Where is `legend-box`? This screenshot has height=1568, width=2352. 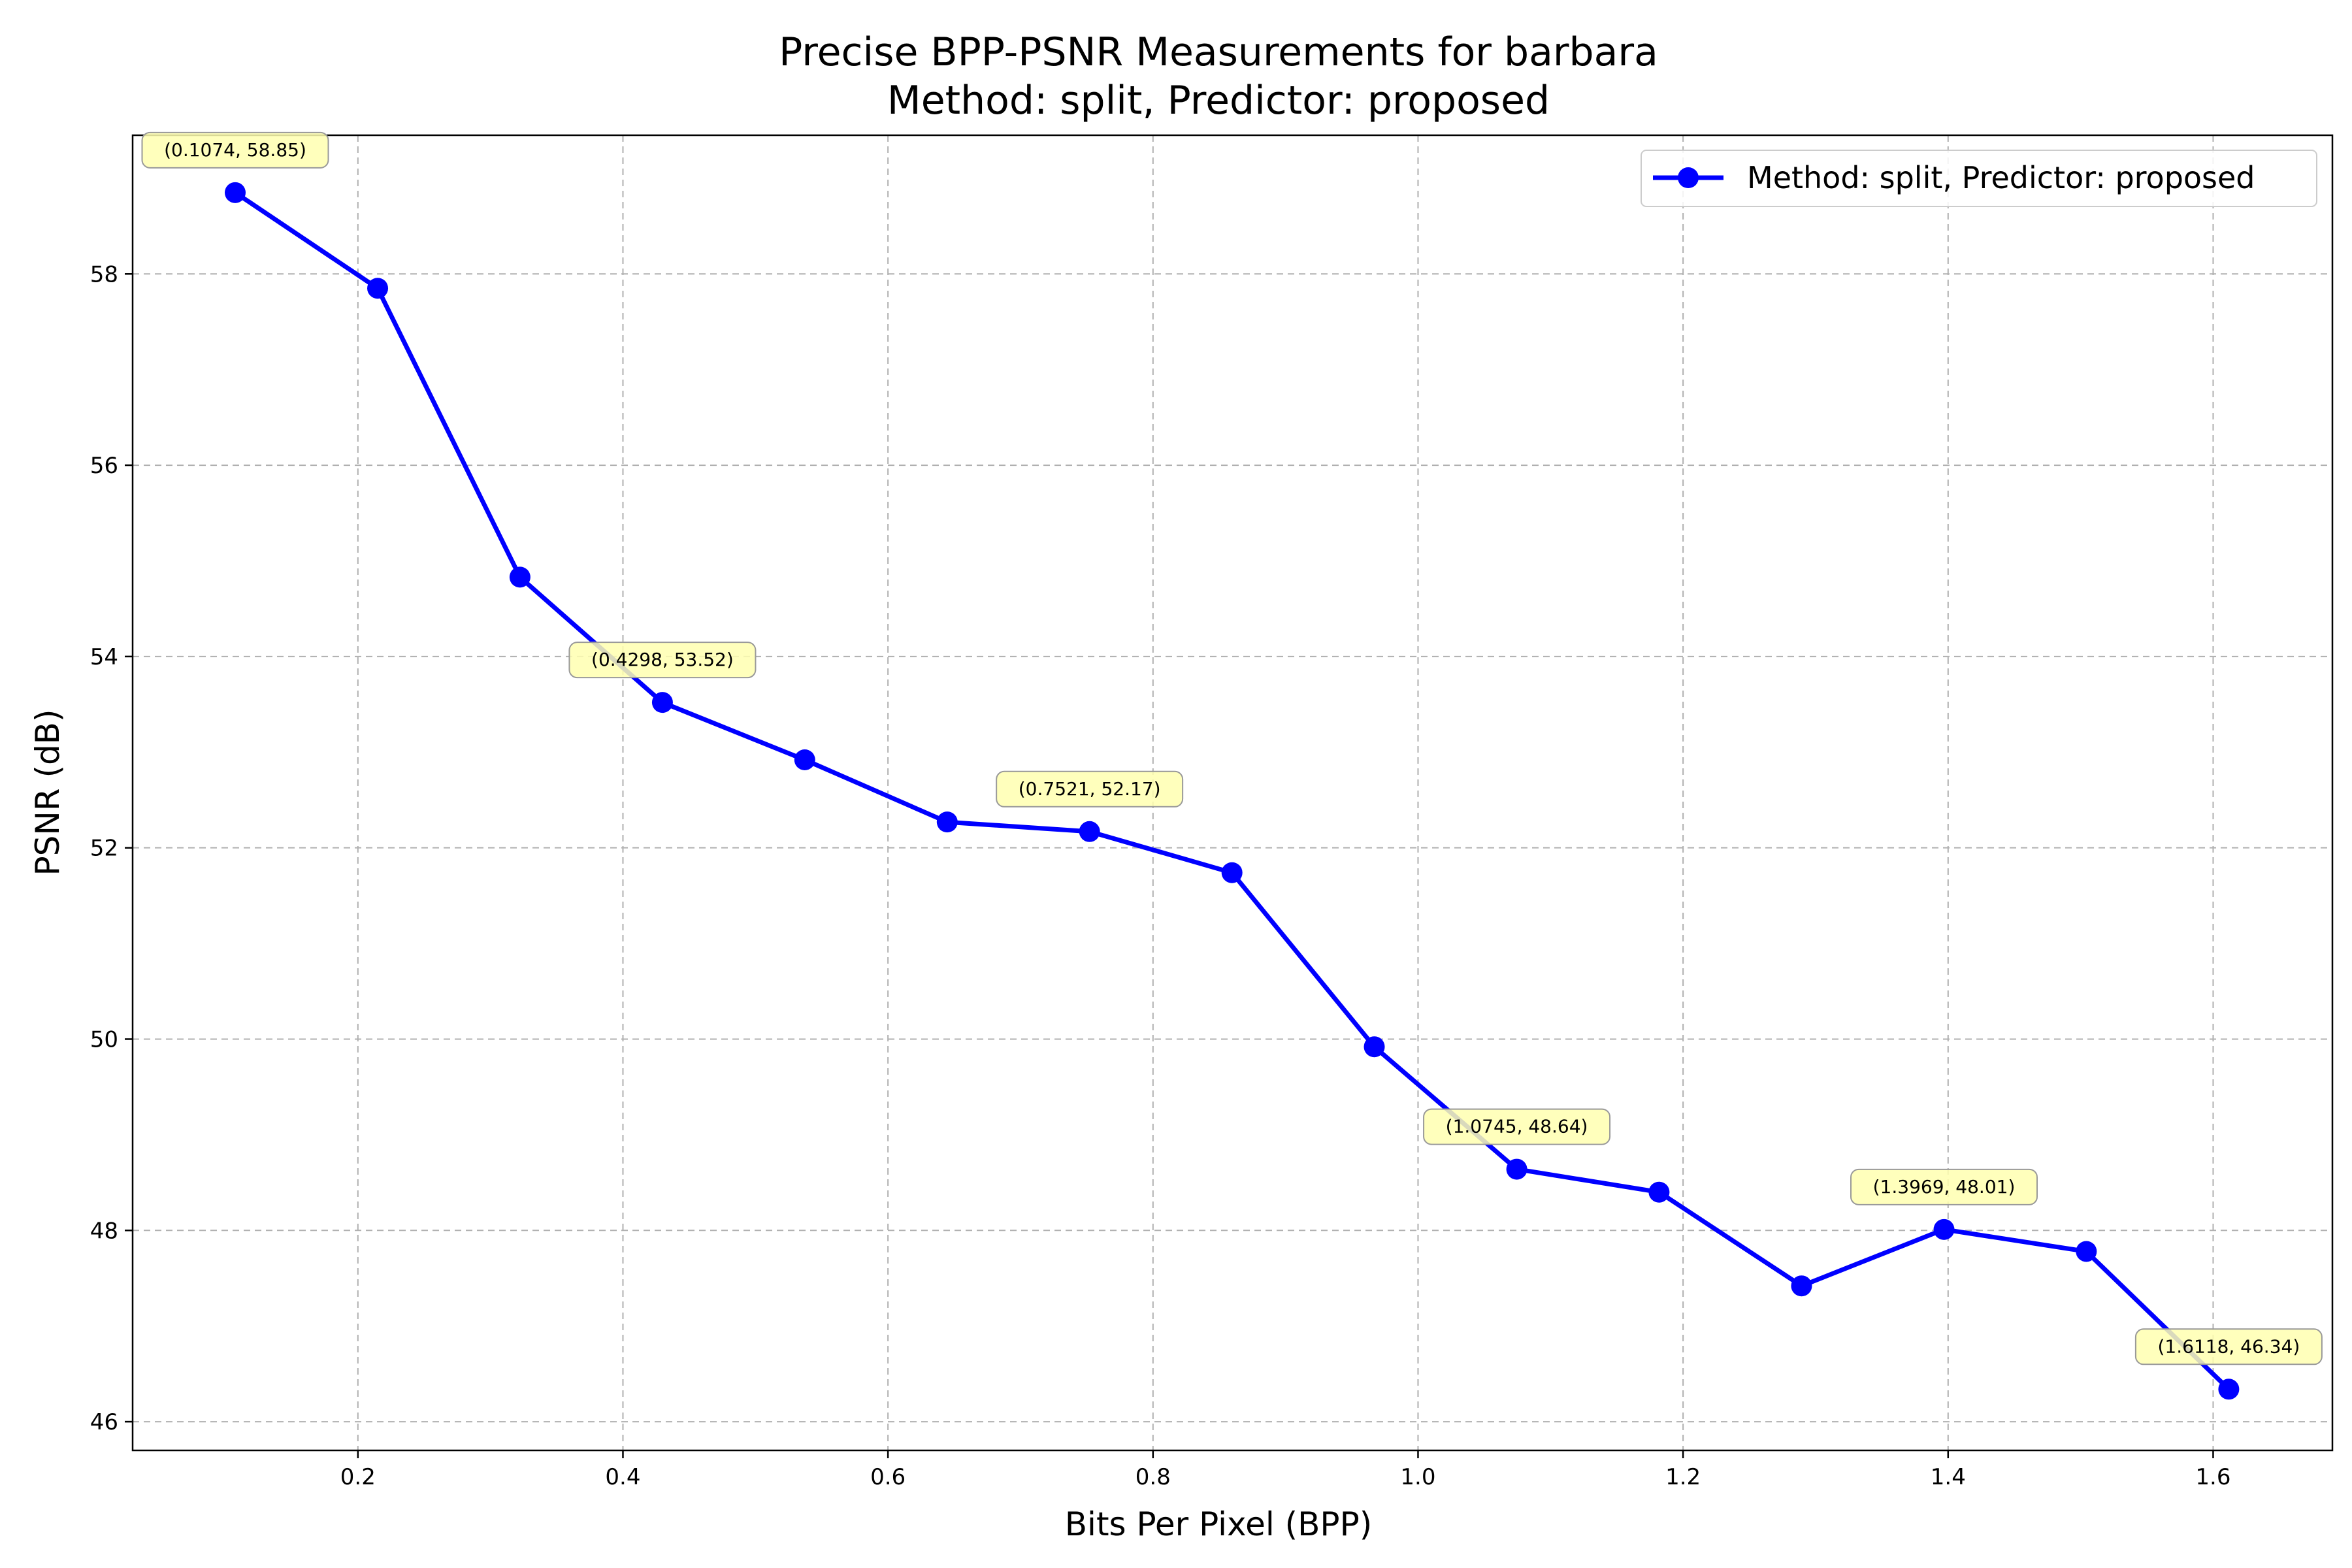
legend-box is located at coordinates (1979, 178).